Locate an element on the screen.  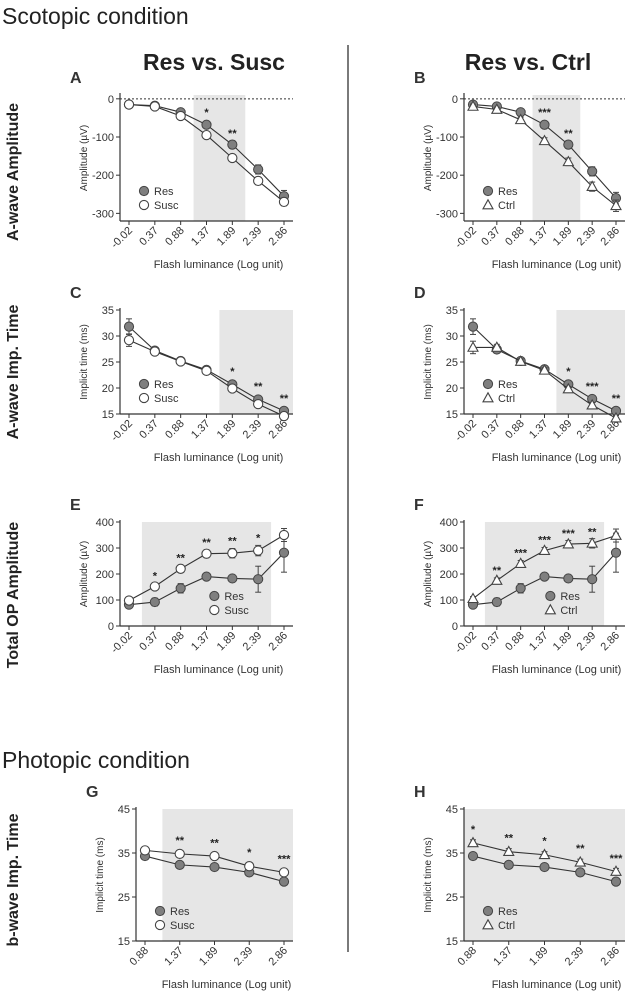
panel-c-y-tick-label: 25 is located at coordinates (108, 363).